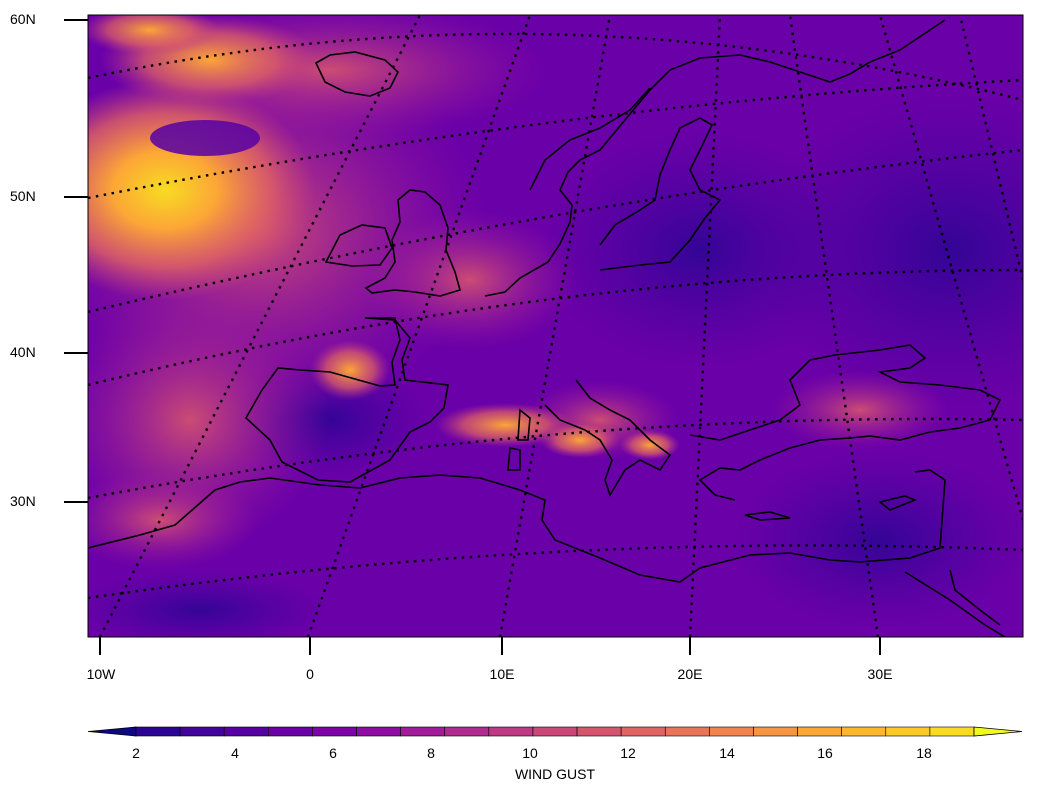 This screenshot has width=1037, height=792. What do you see at coordinates (825, 753) in the screenshot?
I see `colorbar-tick: 16` at bounding box center [825, 753].